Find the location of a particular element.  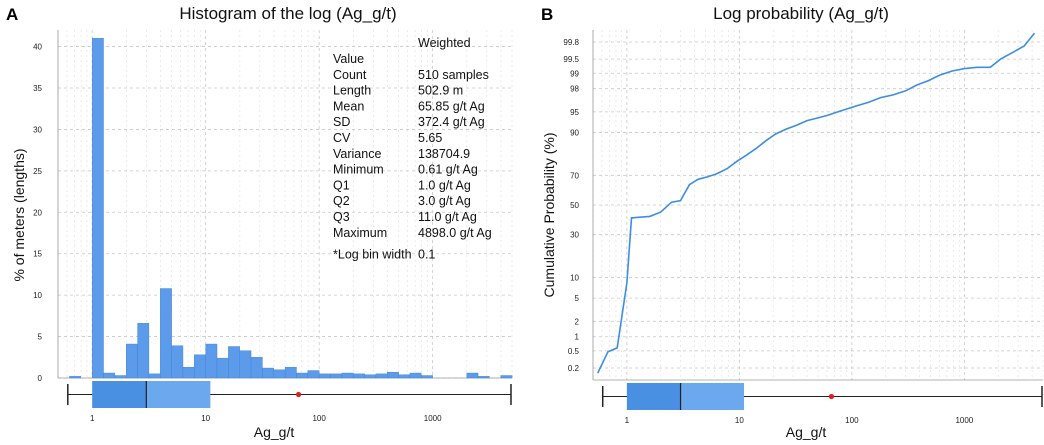

probability-x-label: Ag_g/t is located at coordinates (806, 432).